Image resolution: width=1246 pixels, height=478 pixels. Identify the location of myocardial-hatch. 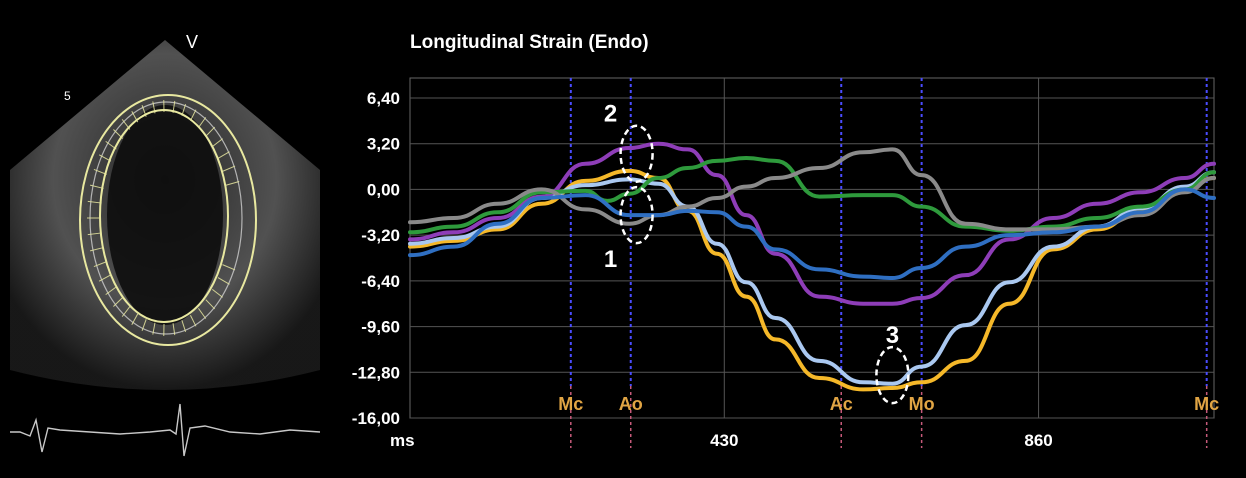
(163, 218).